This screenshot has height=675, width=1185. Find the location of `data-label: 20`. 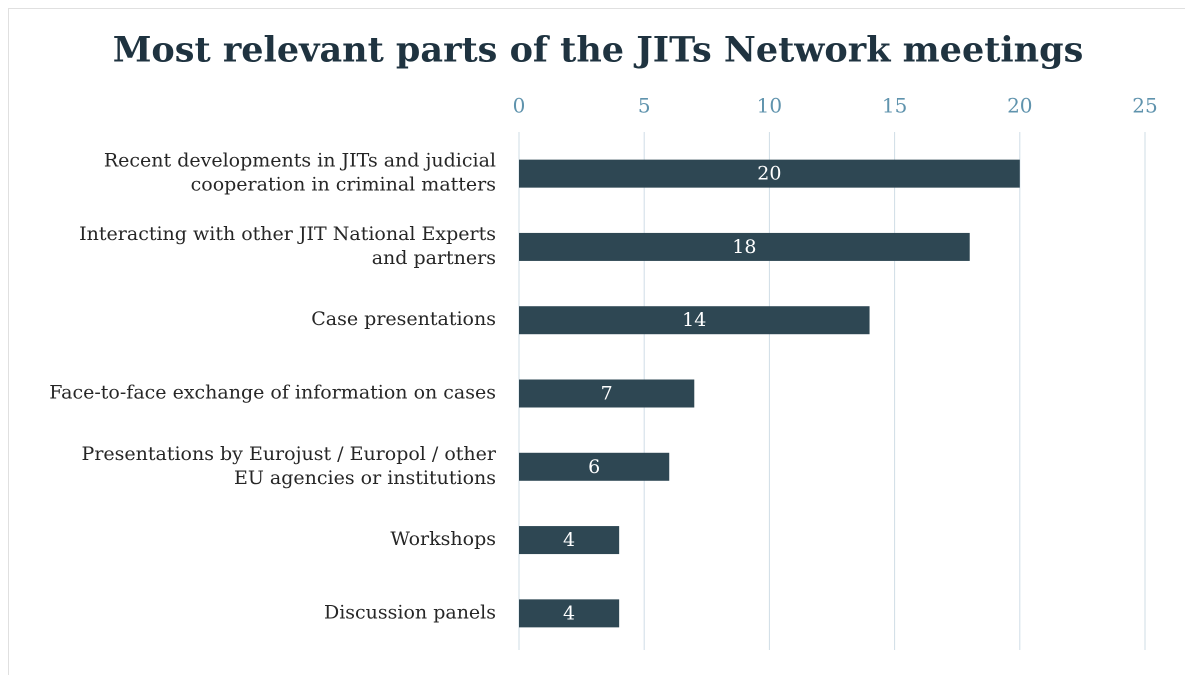

data-label: 20 is located at coordinates (769, 174).